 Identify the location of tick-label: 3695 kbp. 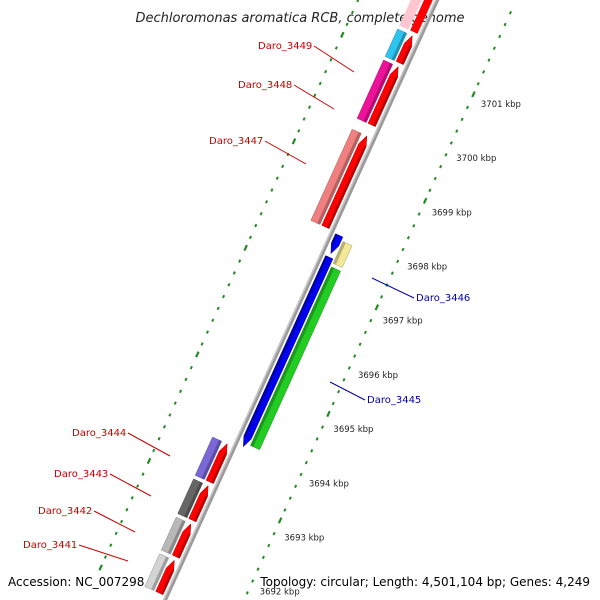
(353, 430).